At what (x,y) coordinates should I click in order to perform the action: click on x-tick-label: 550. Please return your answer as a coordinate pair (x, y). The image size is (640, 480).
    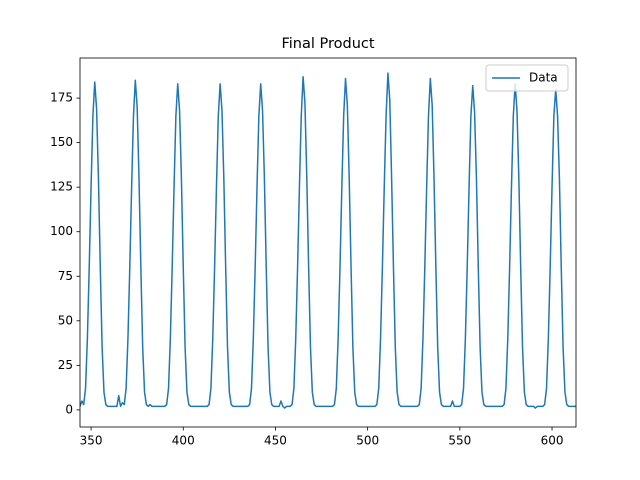
    Looking at the image, I should click on (459, 441).